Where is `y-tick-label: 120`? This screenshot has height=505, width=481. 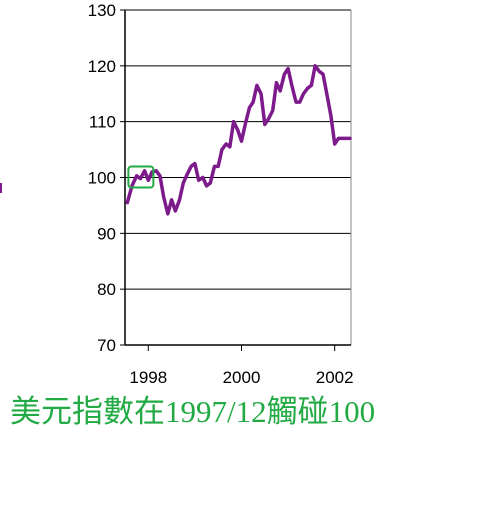
y-tick-label: 120 is located at coordinates (102, 66).